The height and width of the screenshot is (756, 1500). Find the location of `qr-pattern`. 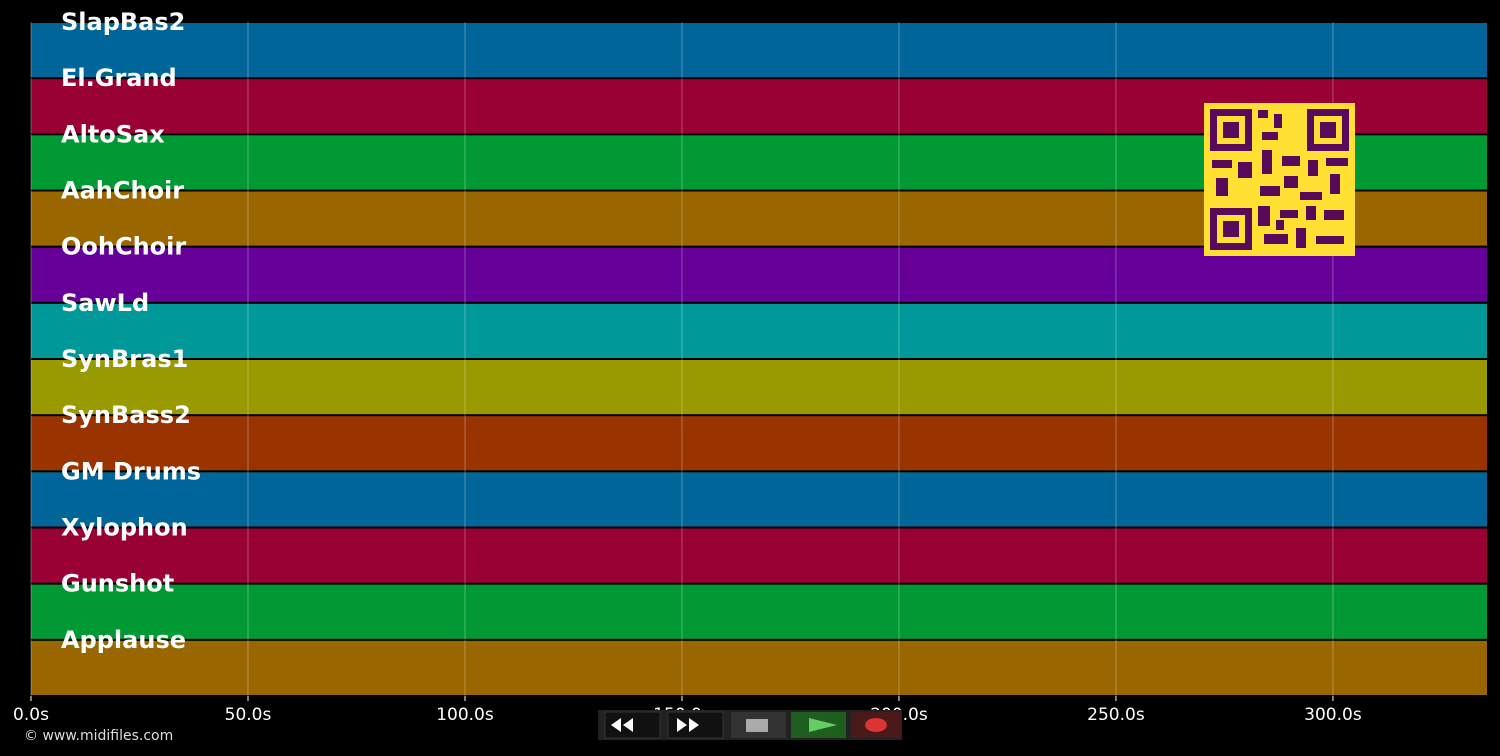

qr-pattern is located at coordinates (1280, 179).